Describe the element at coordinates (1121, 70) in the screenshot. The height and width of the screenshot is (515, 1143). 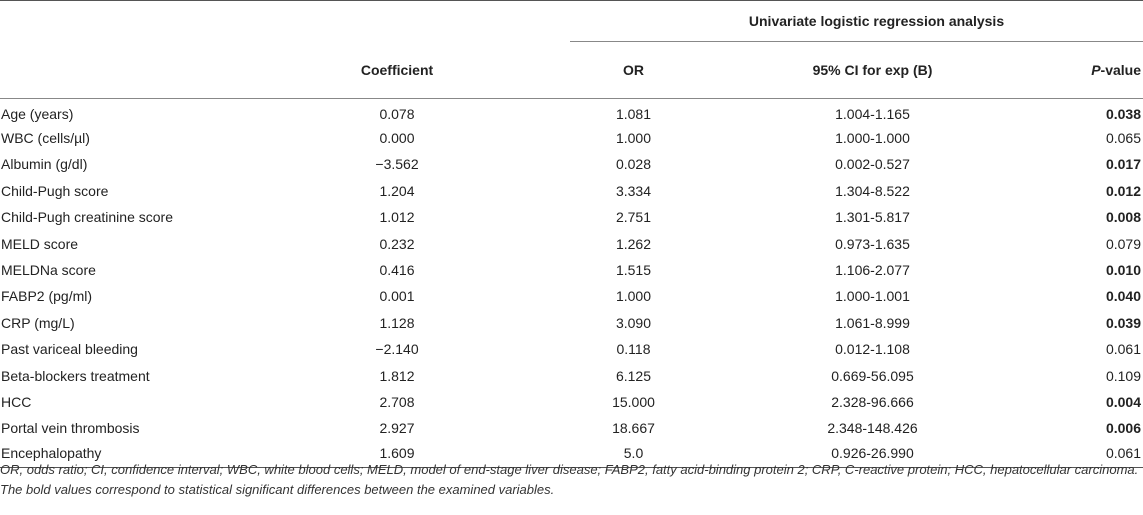
I see `p-value-header-rest: -value` at that location.